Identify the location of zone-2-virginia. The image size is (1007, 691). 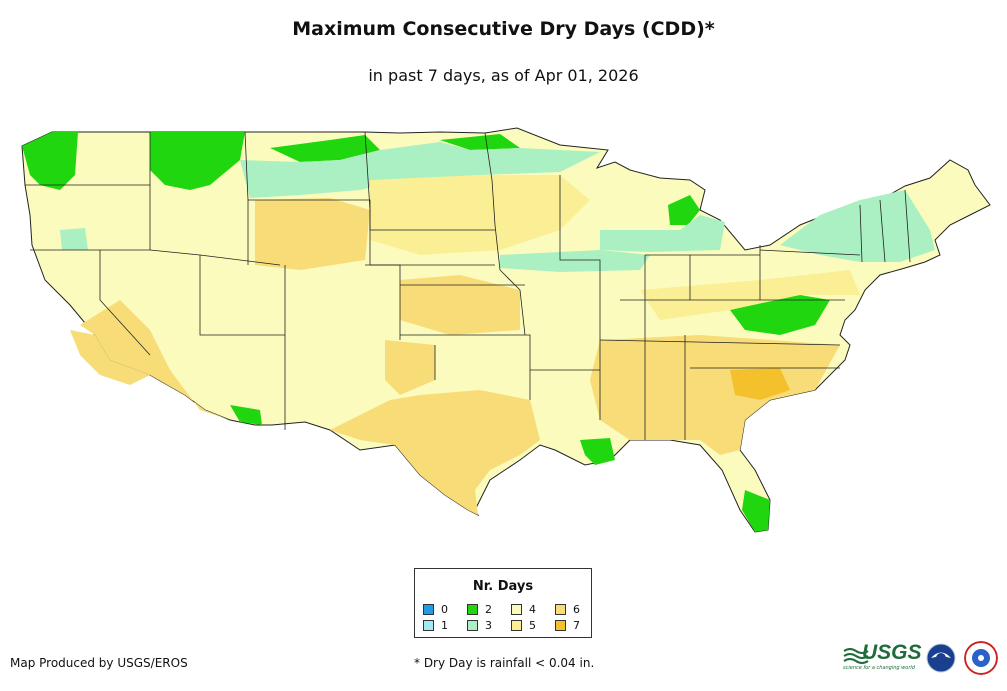
(780, 315).